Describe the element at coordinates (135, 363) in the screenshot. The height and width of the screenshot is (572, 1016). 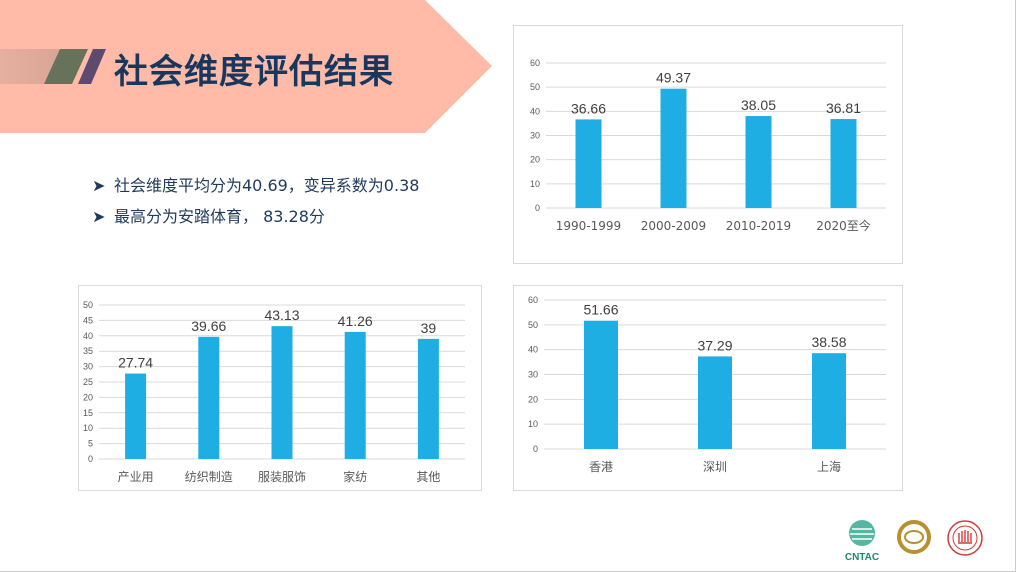
I see `data-label: 27.74` at that location.